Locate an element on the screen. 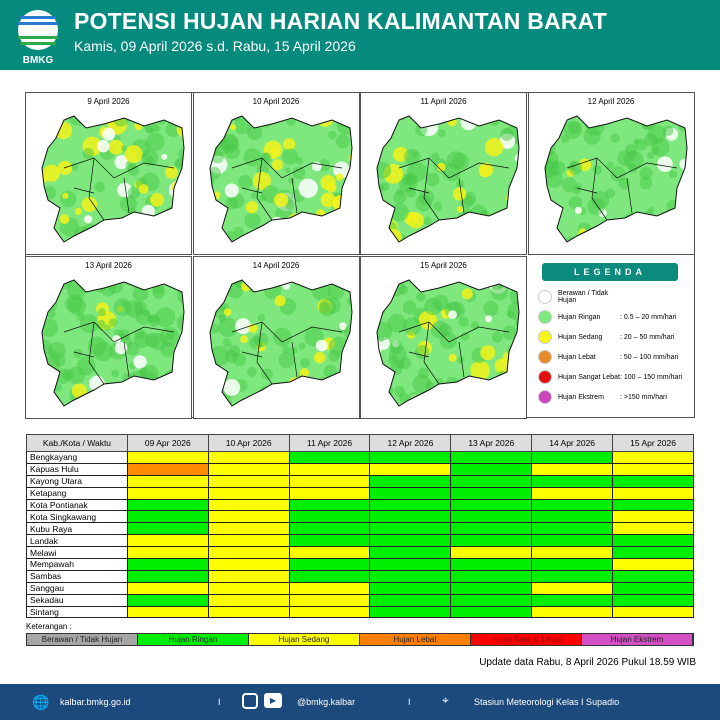  website-link: kalbar.bmkg.go.id is located at coordinates (95, 702).